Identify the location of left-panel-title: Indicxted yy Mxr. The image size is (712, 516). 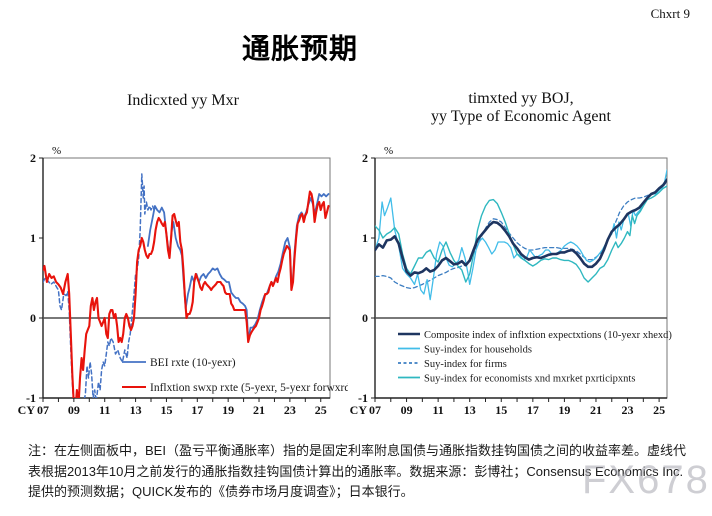
(183, 101).